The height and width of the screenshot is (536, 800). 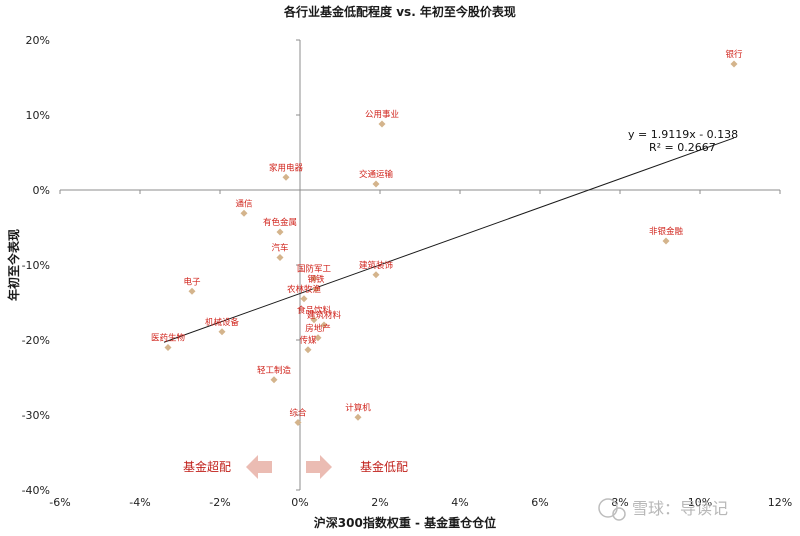 What do you see at coordinates (384, 466) in the screenshot?
I see `underweight-label: 基金低配` at bounding box center [384, 466].